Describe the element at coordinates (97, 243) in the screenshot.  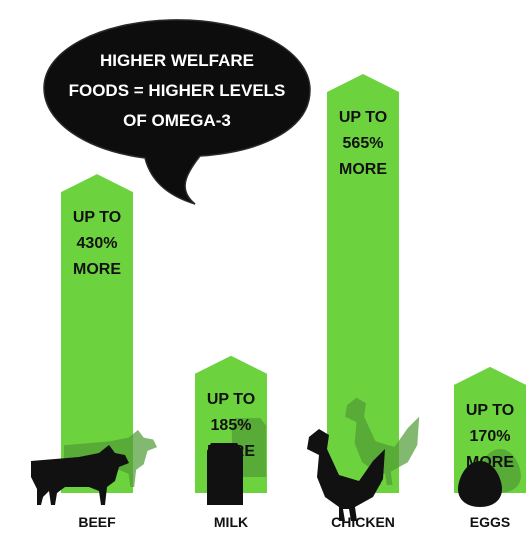
I see `data-label-beef-line-2: 430%` at that location.